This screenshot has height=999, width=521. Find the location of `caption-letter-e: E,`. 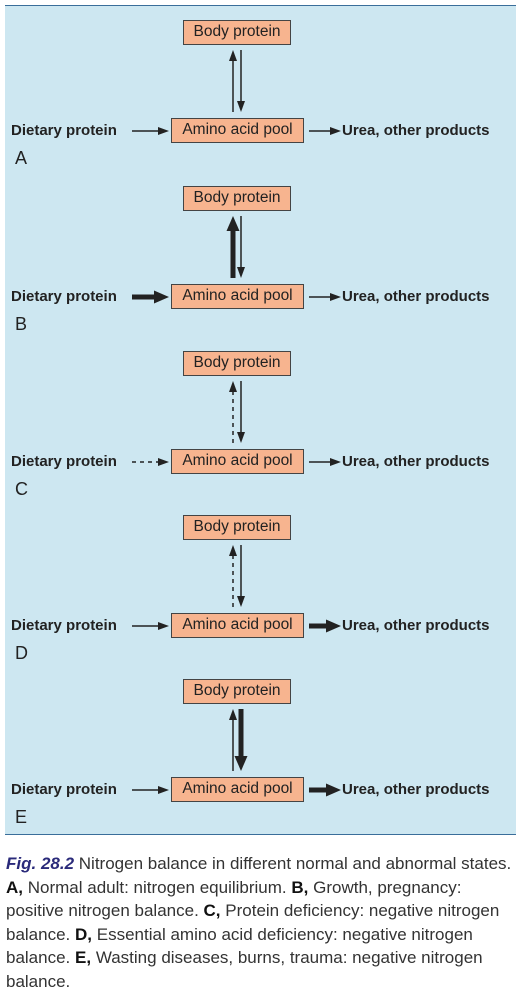

caption-letter-e: E, is located at coordinates (83, 957).